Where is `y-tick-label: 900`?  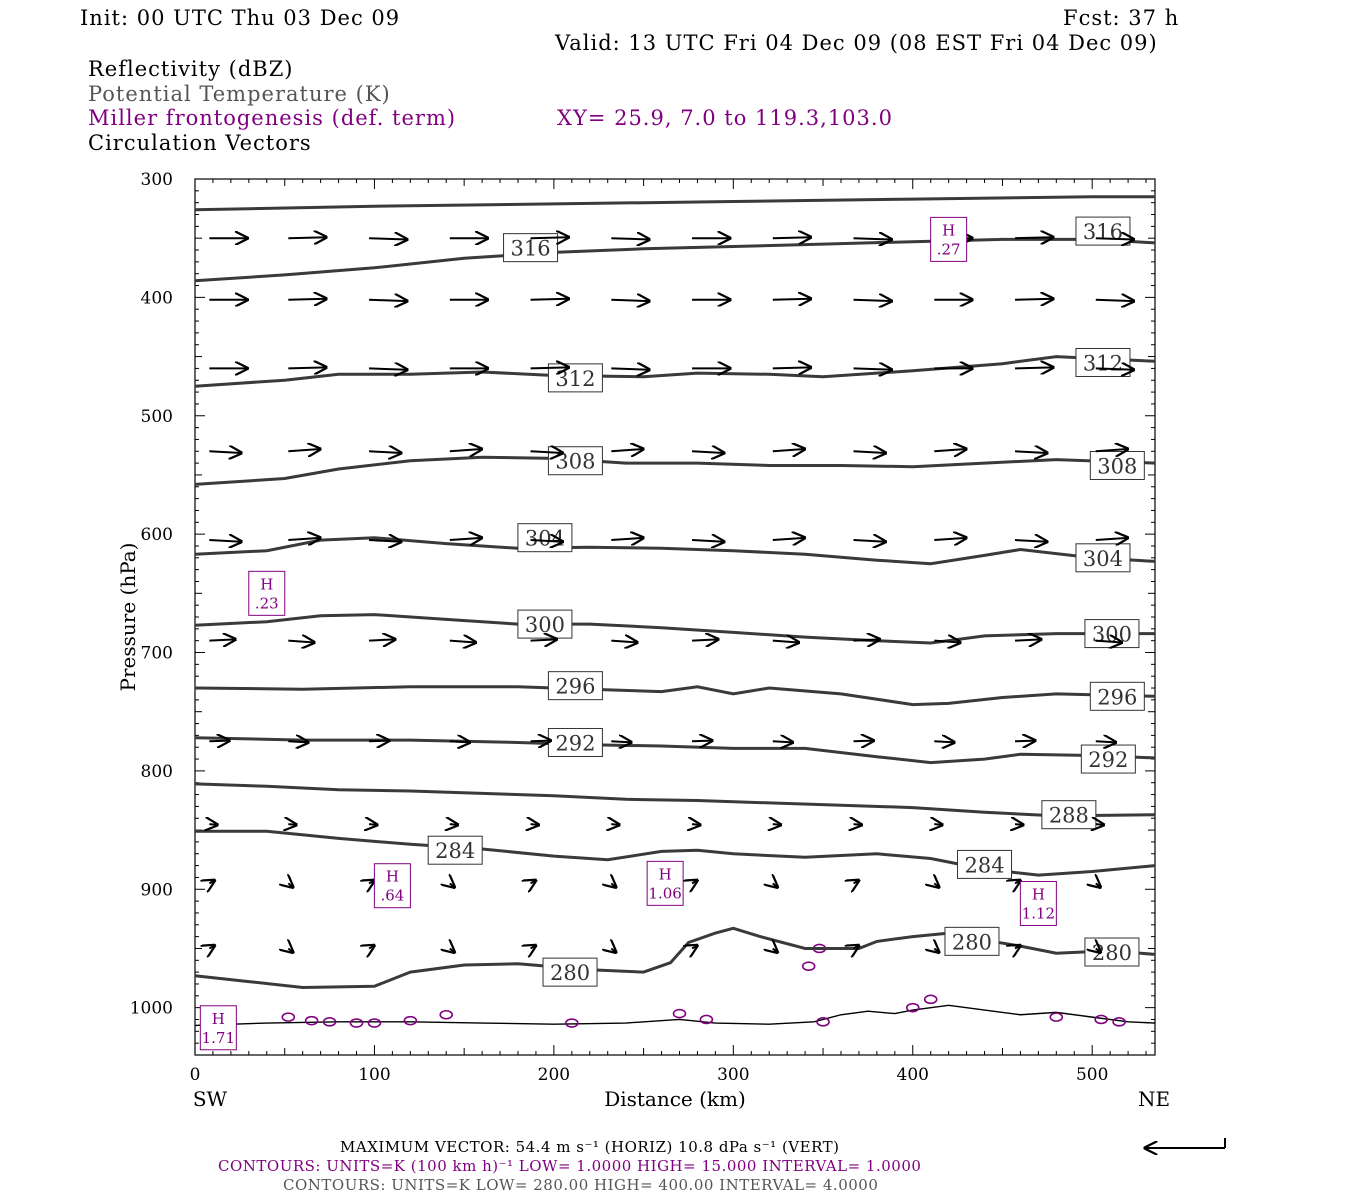
y-tick-label: 900 is located at coordinates (157, 890).